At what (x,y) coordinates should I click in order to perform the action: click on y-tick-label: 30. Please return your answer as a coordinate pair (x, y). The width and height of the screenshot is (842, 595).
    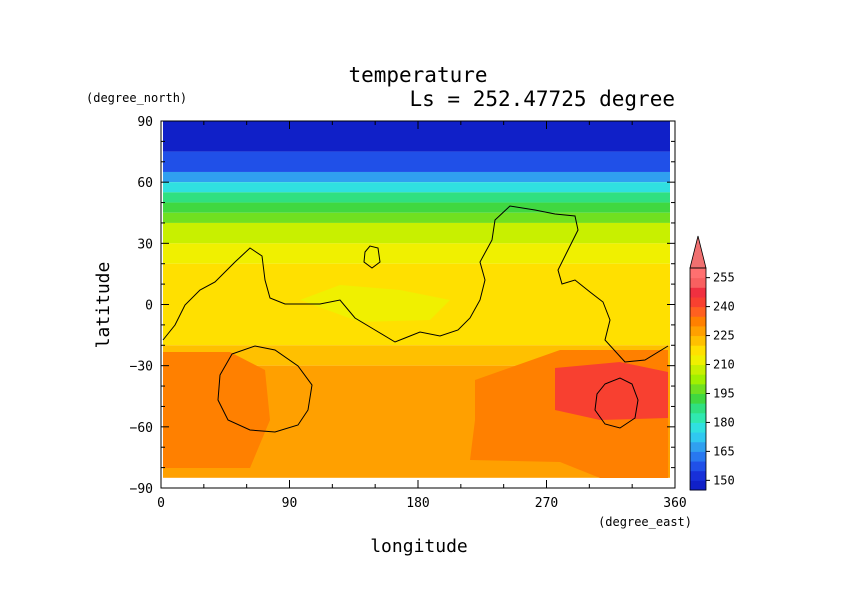
    Looking at the image, I should click on (145, 244).